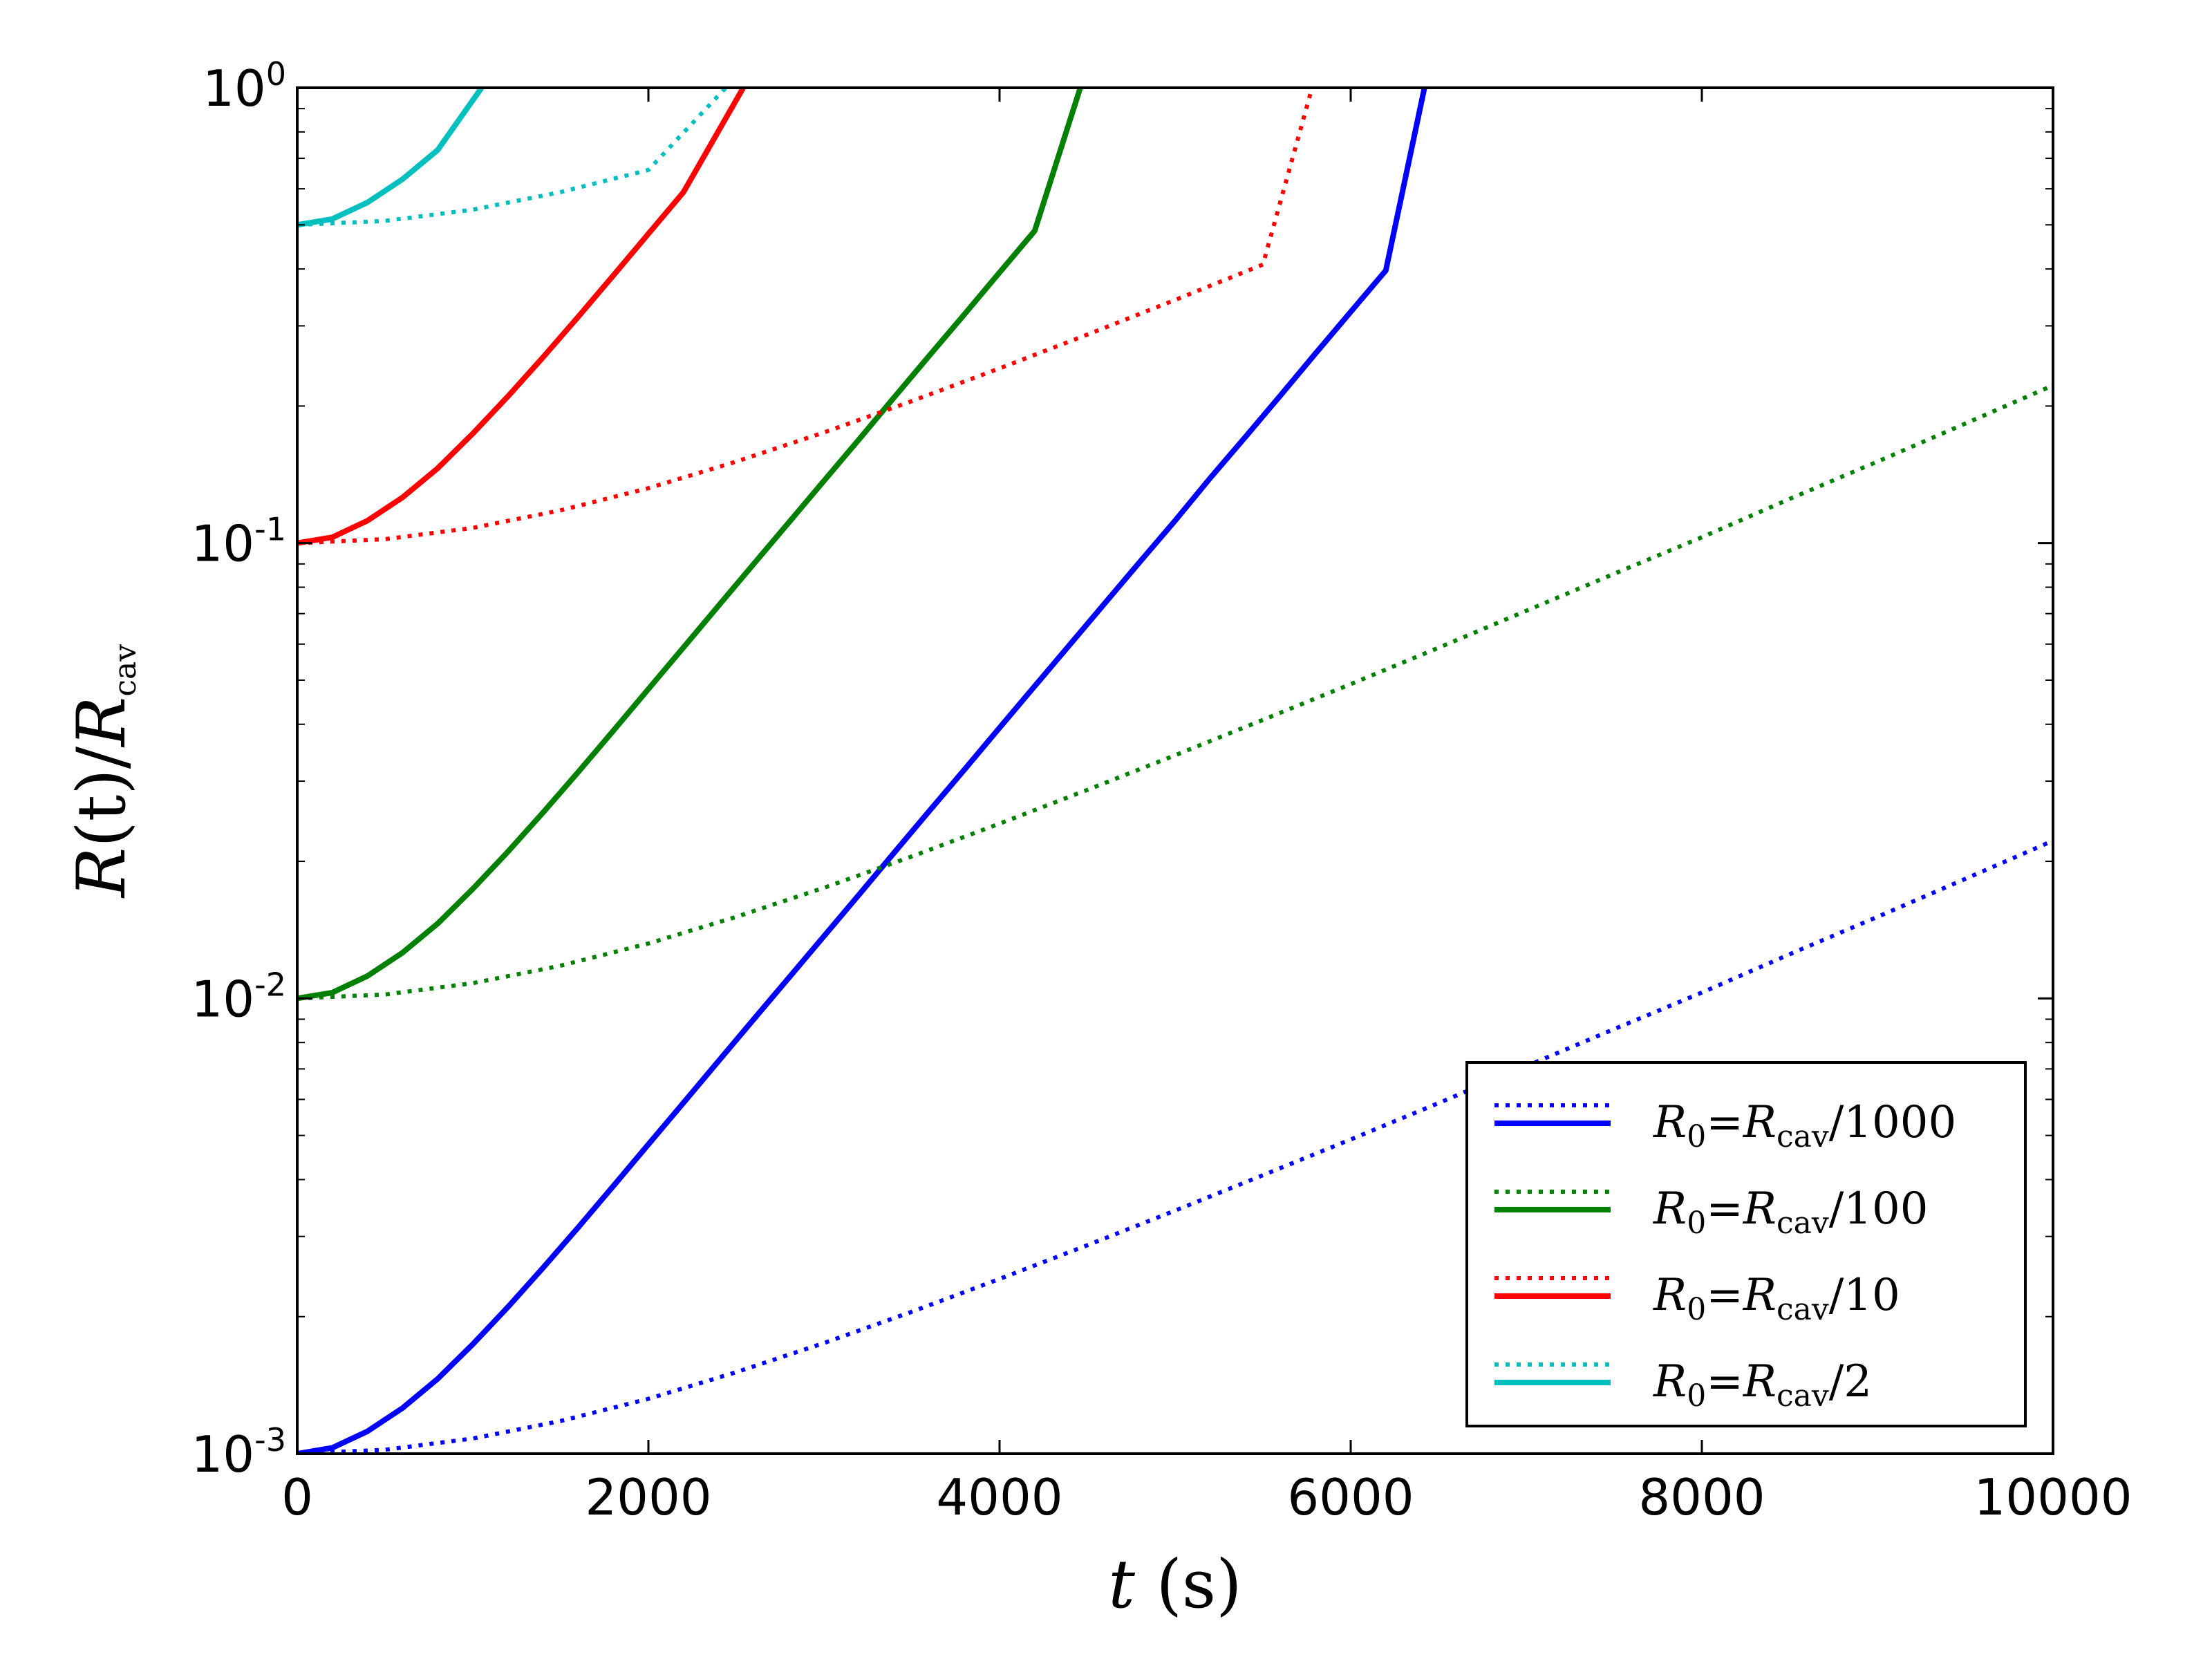  Describe the element at coordinates (1701, 1497) in the screenshot. I see `x-tick-label: 8000` at that location.